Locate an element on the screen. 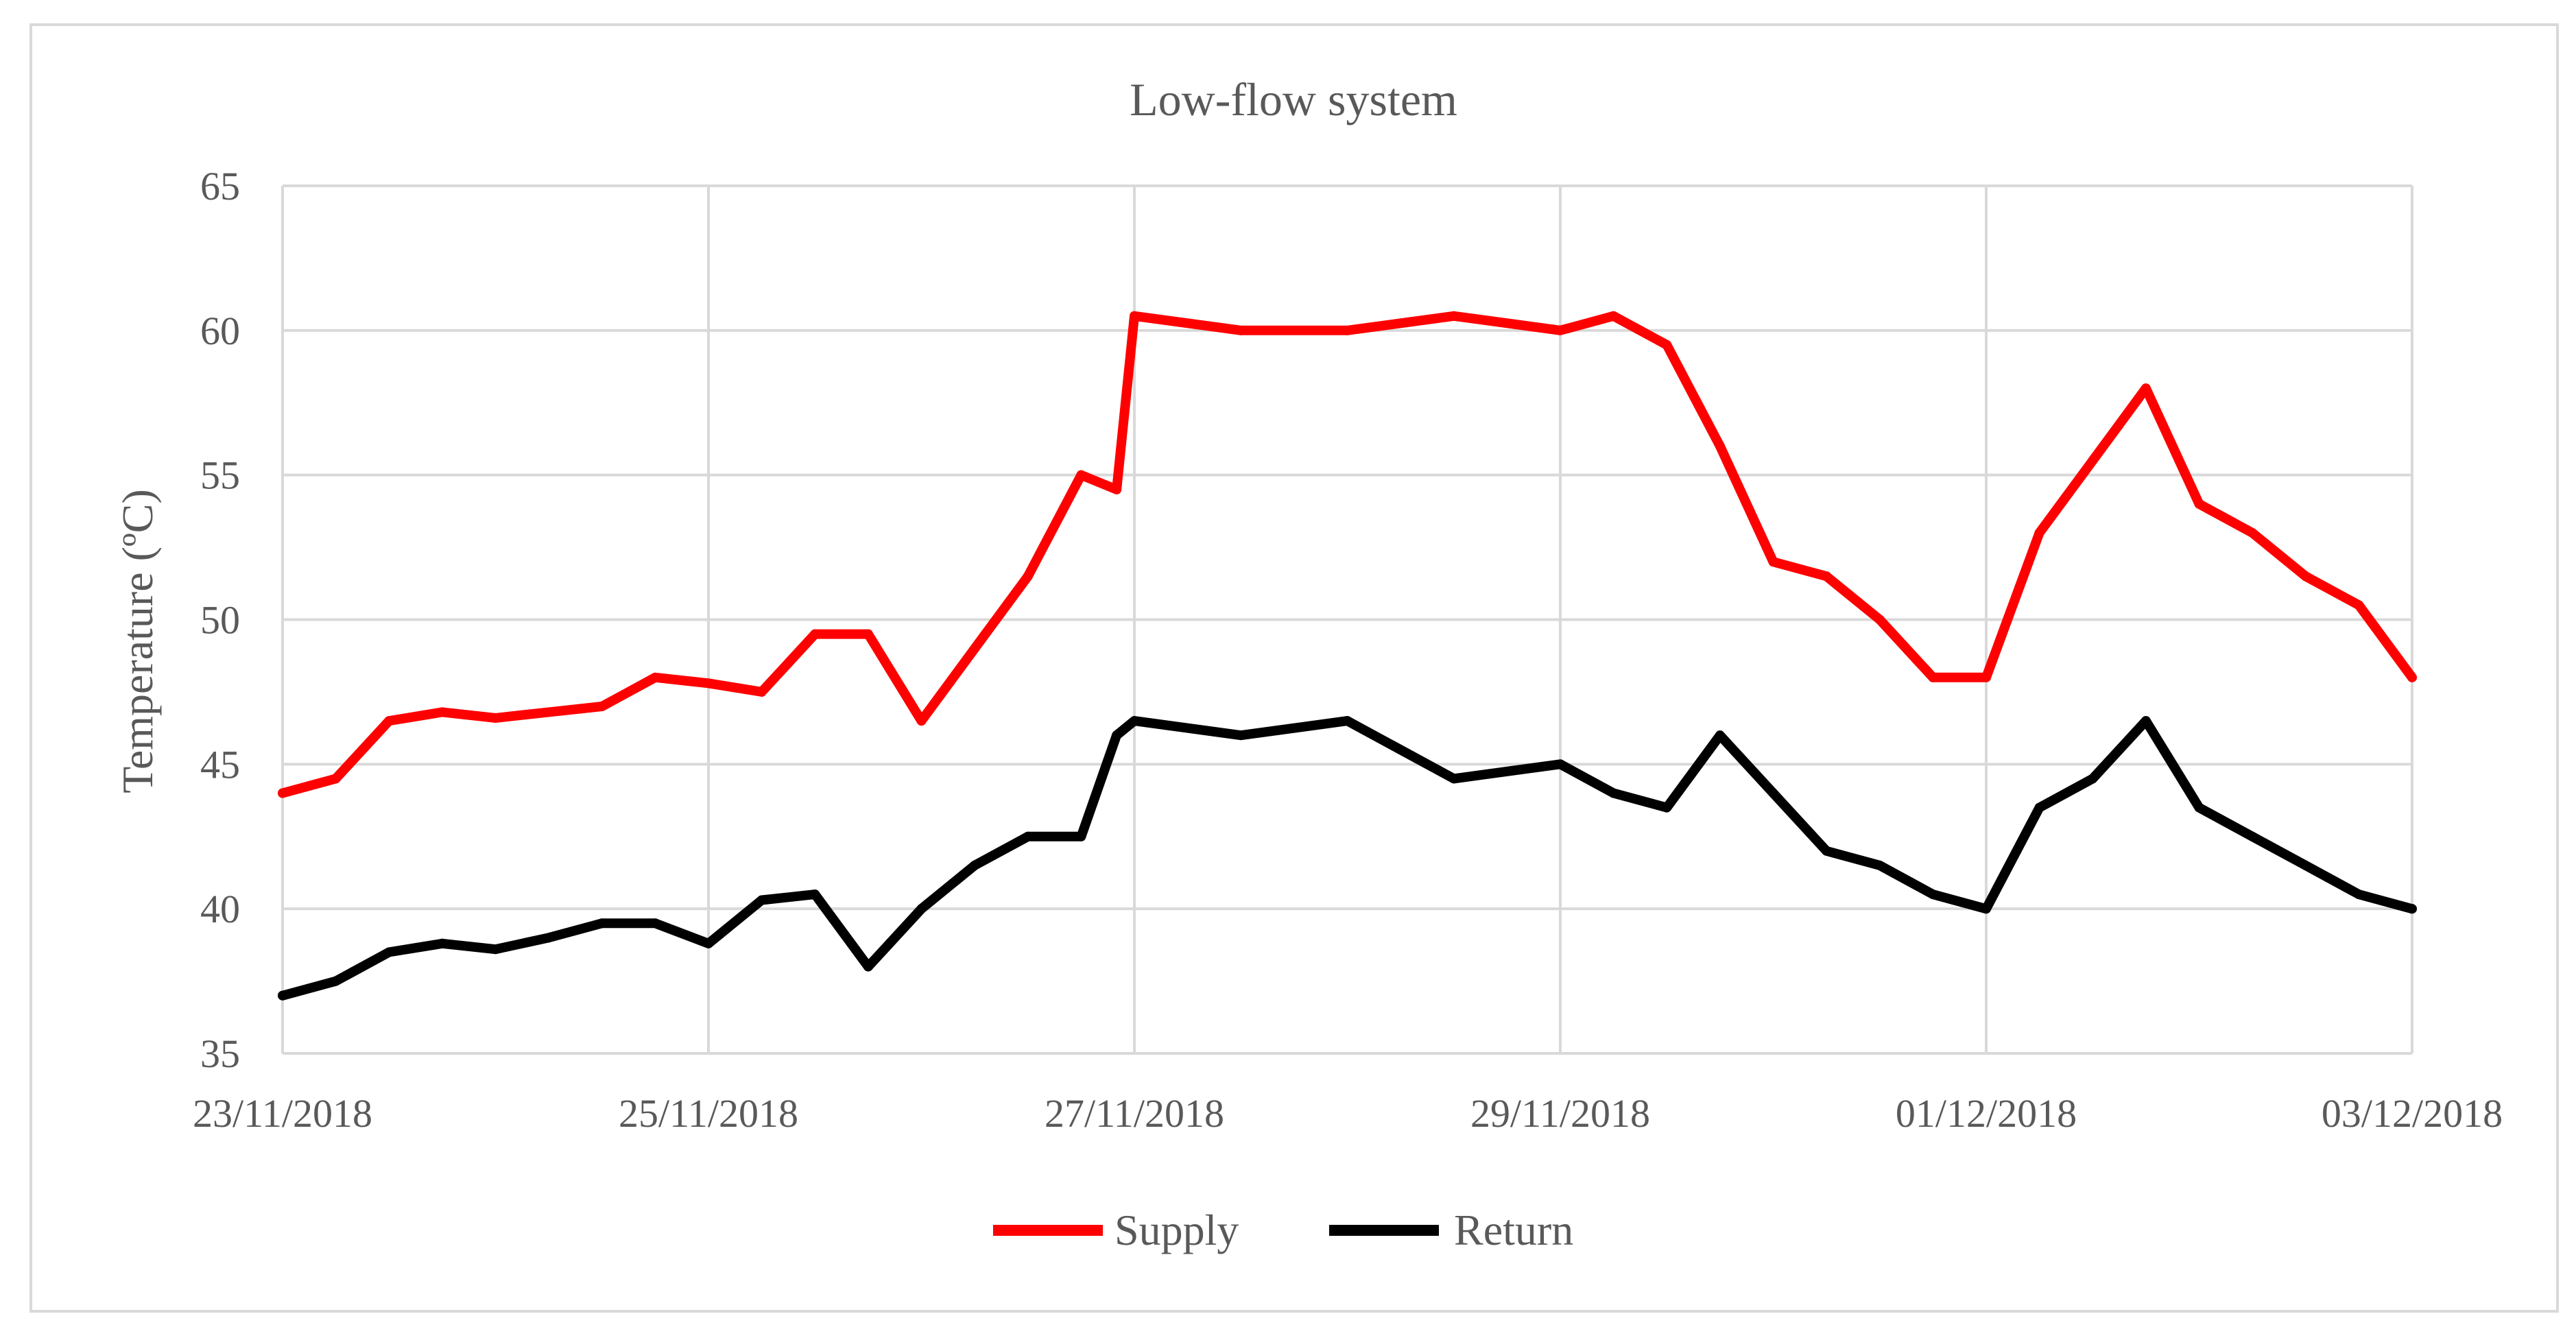 Image resolution: width=2576 pixels, height=1338 pixels. x-tick-label: 25/11/2018 is located at coordinates (708, 1113).